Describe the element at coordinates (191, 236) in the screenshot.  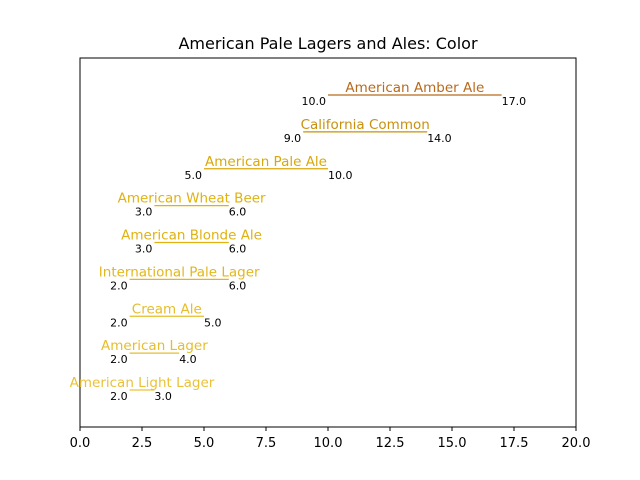
I see `style-name-label: American Blonde Ale` at that location.